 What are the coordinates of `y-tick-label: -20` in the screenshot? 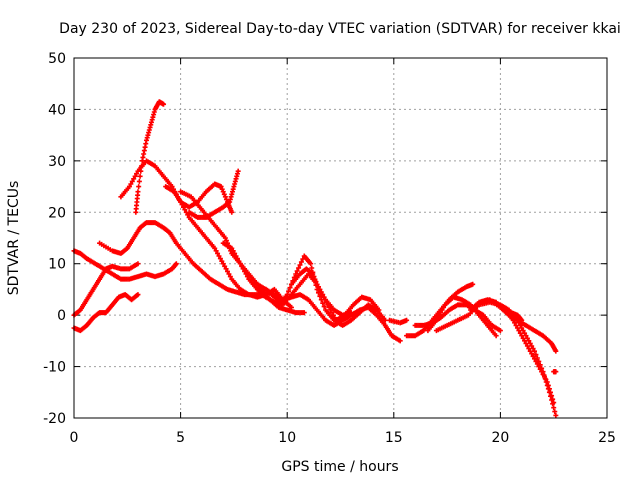 It's located at (54, 419).